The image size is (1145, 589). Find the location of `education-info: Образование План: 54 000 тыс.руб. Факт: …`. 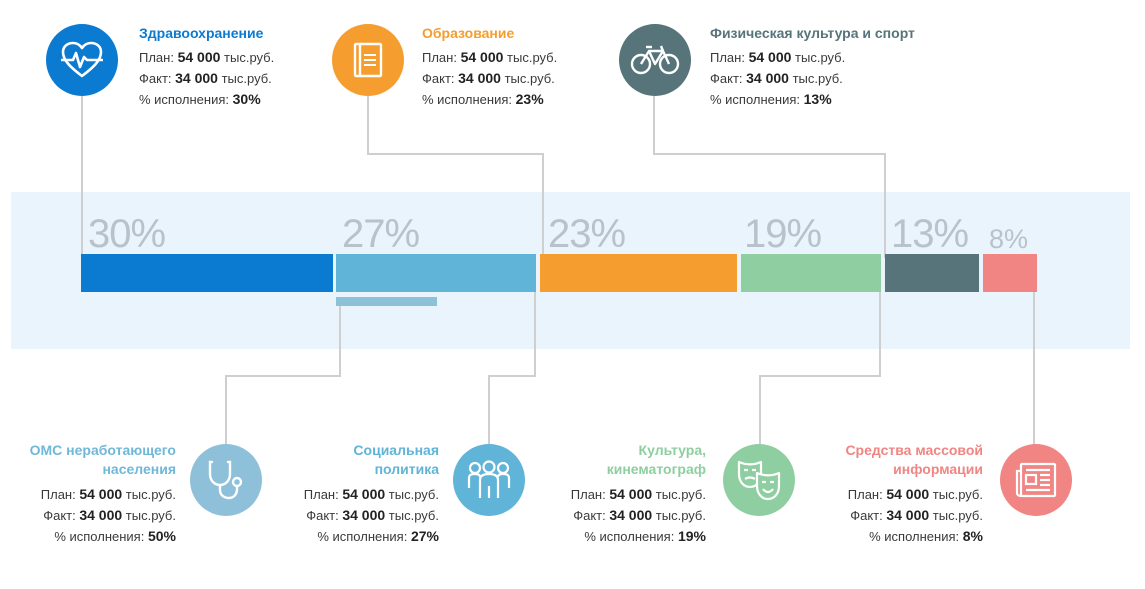

education-info: Образование План: 54 000 тыс.руб. Факт: … is located at coordinates (489, 67).